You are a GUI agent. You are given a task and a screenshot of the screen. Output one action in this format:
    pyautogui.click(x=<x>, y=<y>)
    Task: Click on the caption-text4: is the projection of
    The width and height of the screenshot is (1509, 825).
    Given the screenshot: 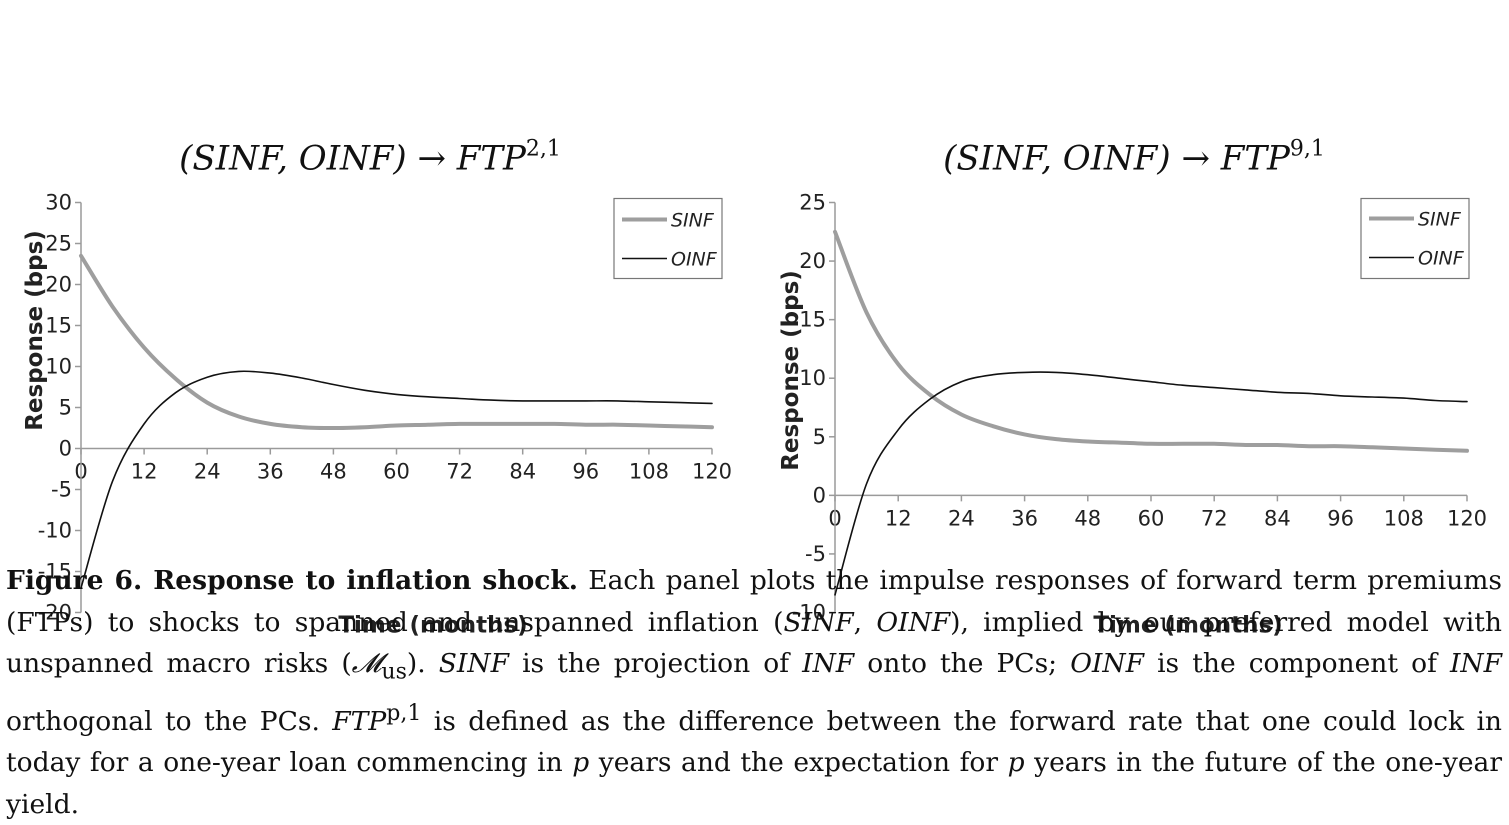 What is the action you would take?
    pyautogui.click(x=655, y=663)
    